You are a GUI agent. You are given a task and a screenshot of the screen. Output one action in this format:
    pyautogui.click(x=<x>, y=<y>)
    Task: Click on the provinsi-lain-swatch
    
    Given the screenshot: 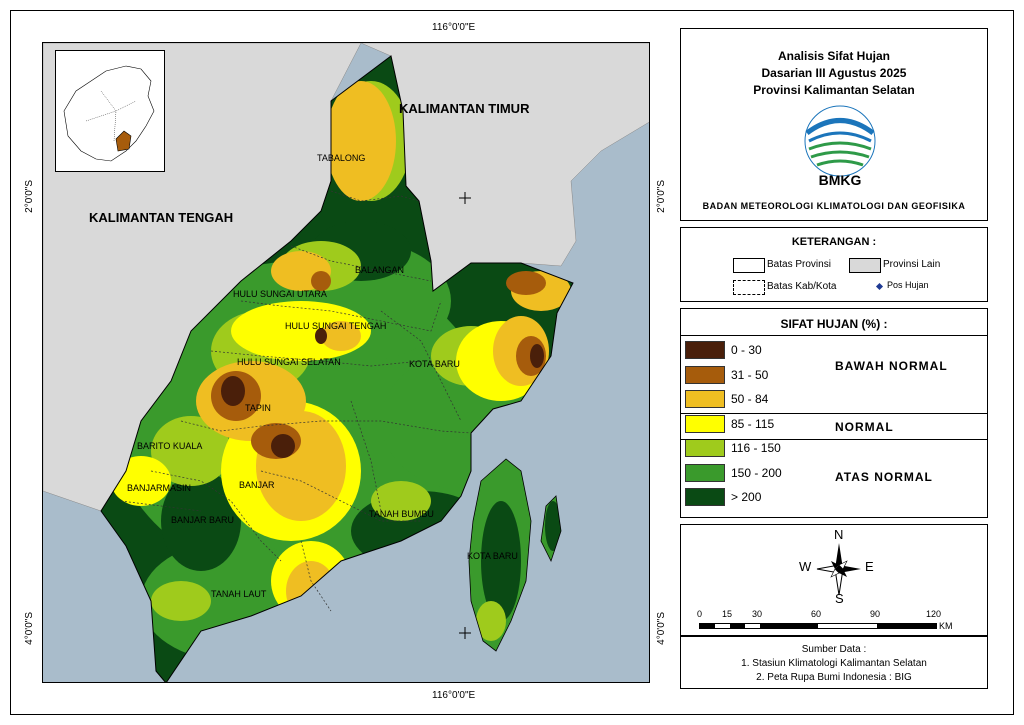 What is the action you would take?
    pyautogui.click(x=865, y=265)
    